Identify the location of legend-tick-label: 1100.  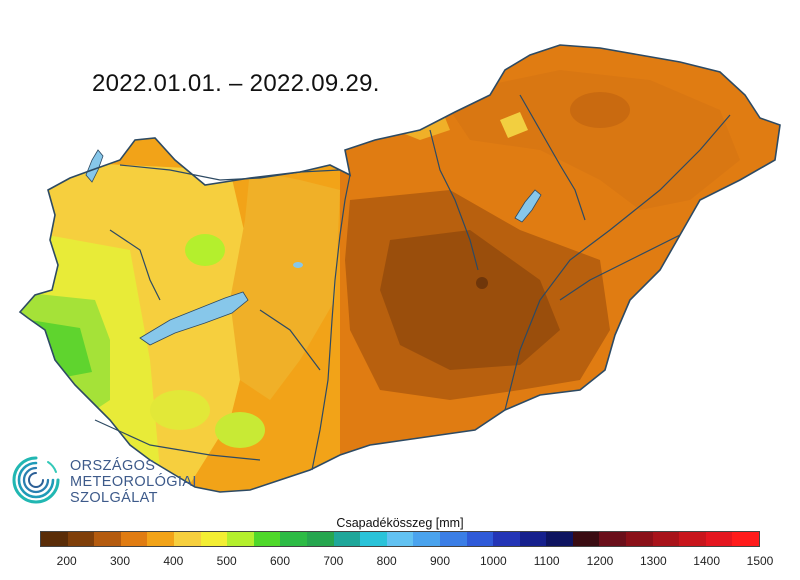
(546, 561).